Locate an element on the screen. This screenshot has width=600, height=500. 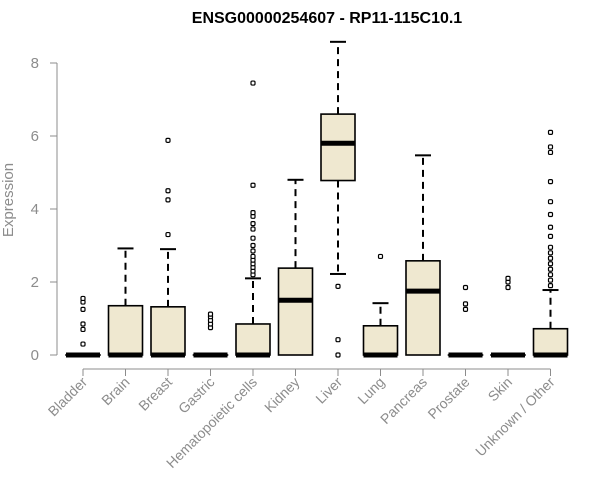
x-tick-label: Unknown / Other is located at coordinates (515, 417).